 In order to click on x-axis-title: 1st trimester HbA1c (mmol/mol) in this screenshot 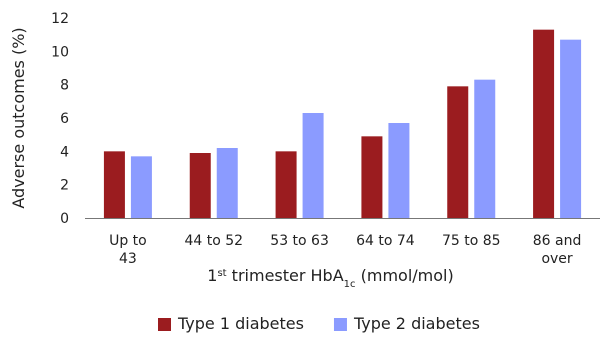, I will do `click(330, 278)`.